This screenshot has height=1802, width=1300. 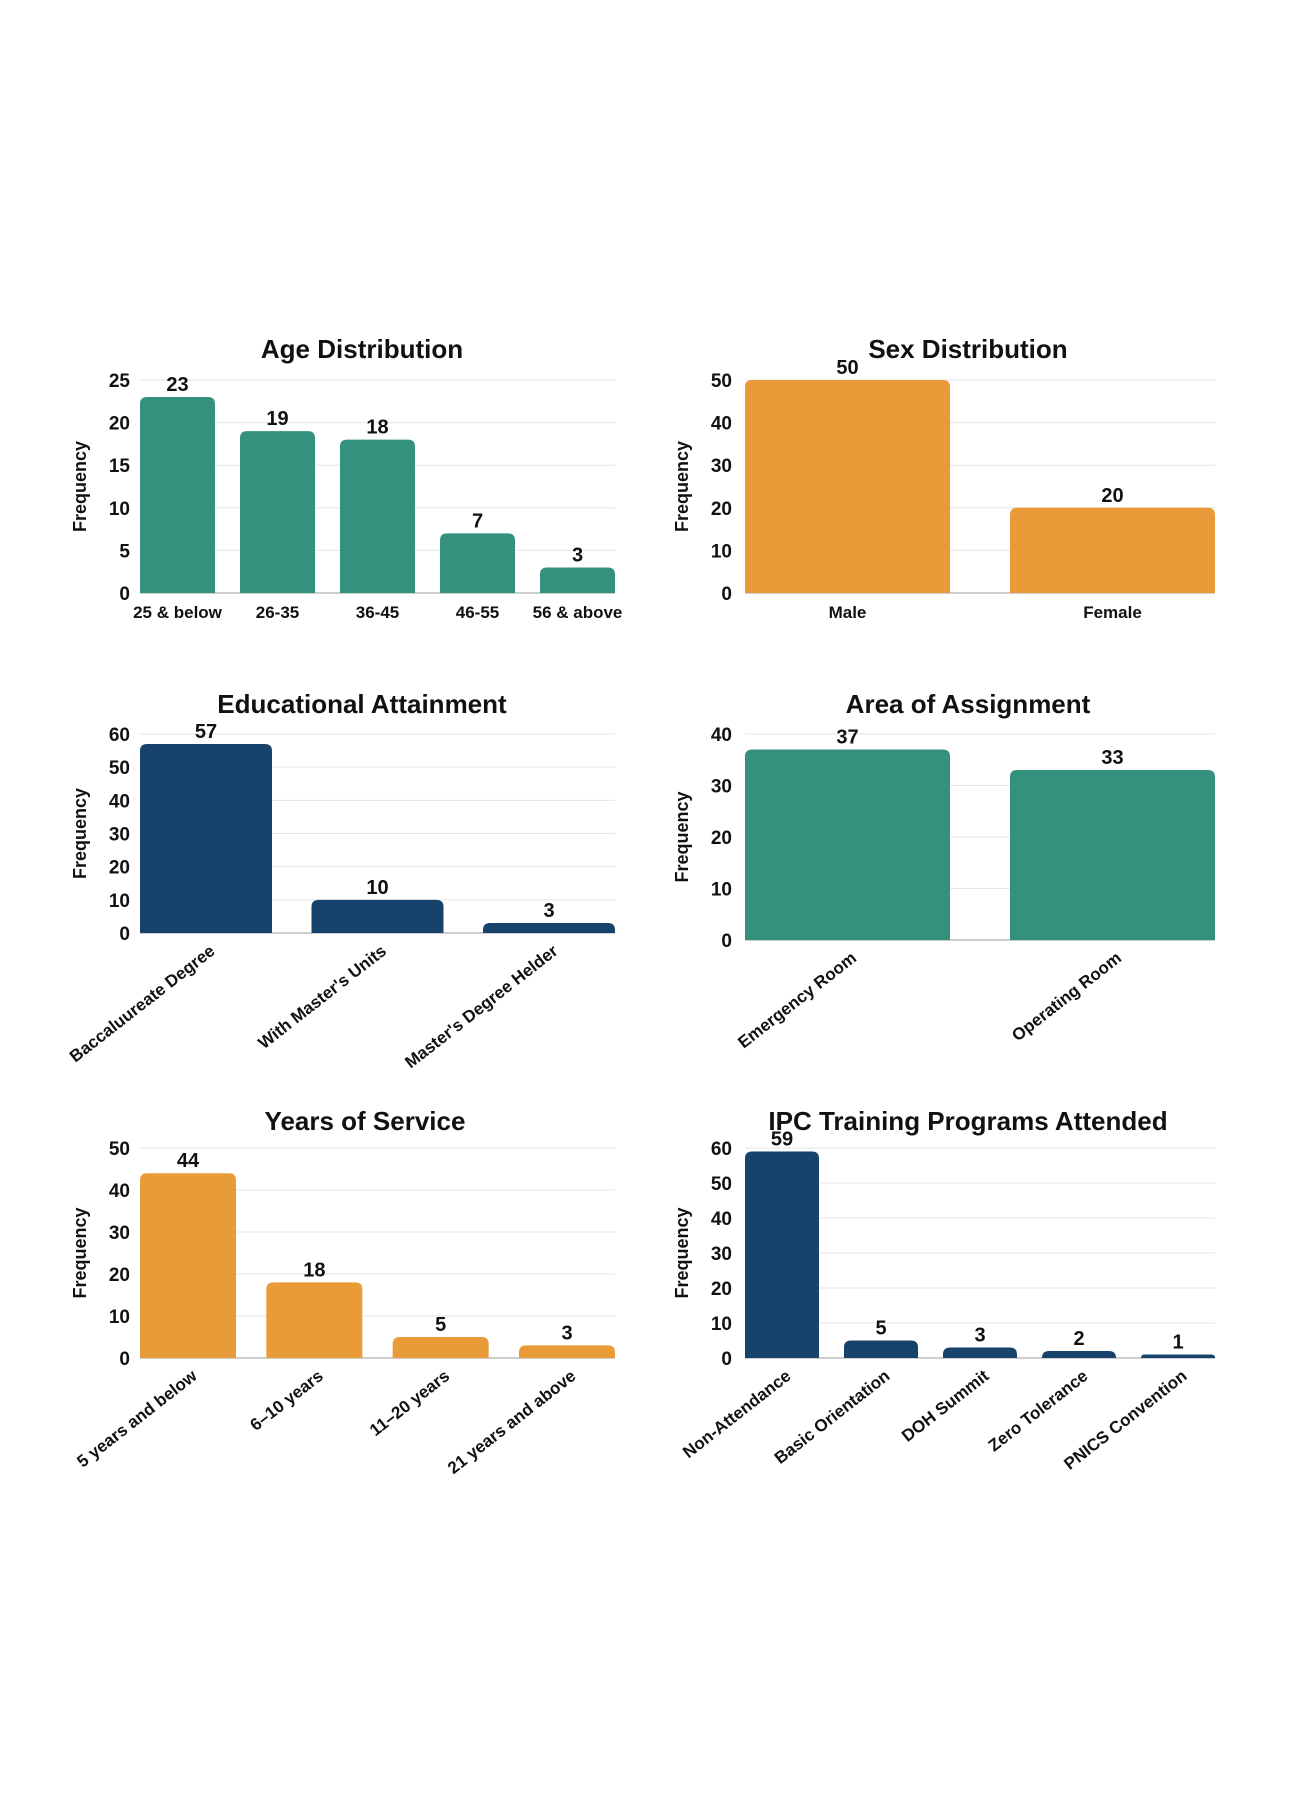 I want to click on value-label: 57, so click(x=206, y=732).